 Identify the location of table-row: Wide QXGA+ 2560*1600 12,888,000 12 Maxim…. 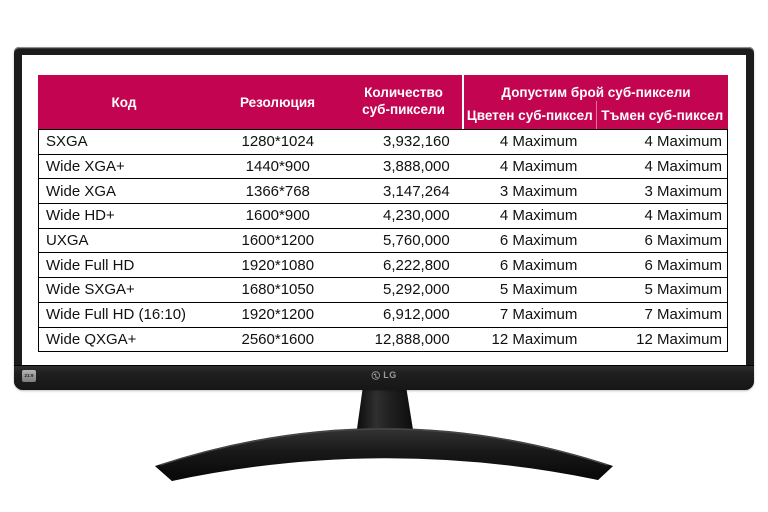
(383, 339).